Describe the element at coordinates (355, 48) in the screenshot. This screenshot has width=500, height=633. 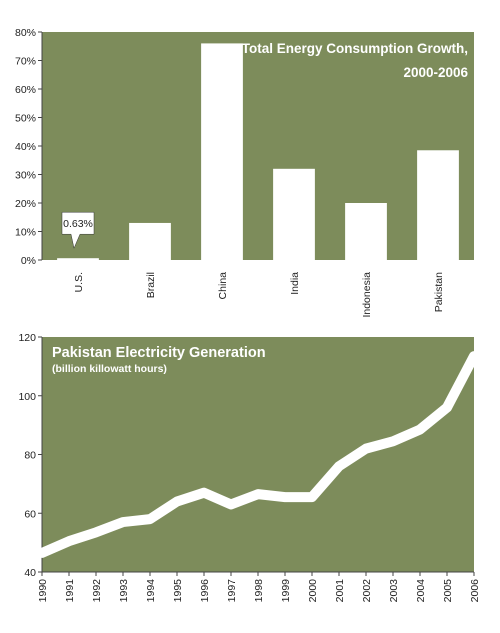
I see `bar-chart-title: Total Energy Consumption Growth,` at that location.